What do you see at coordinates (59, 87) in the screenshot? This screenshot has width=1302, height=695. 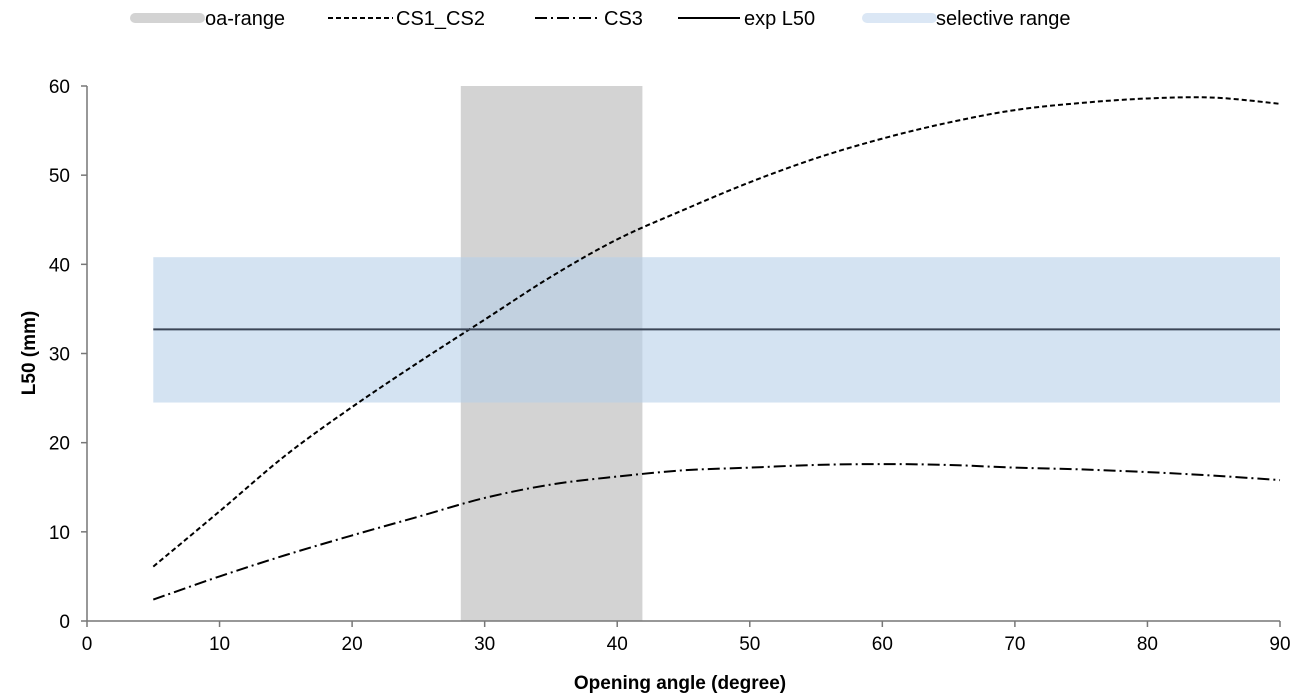 I see `y-tick-label: 60` at bounding box center [59, 87].